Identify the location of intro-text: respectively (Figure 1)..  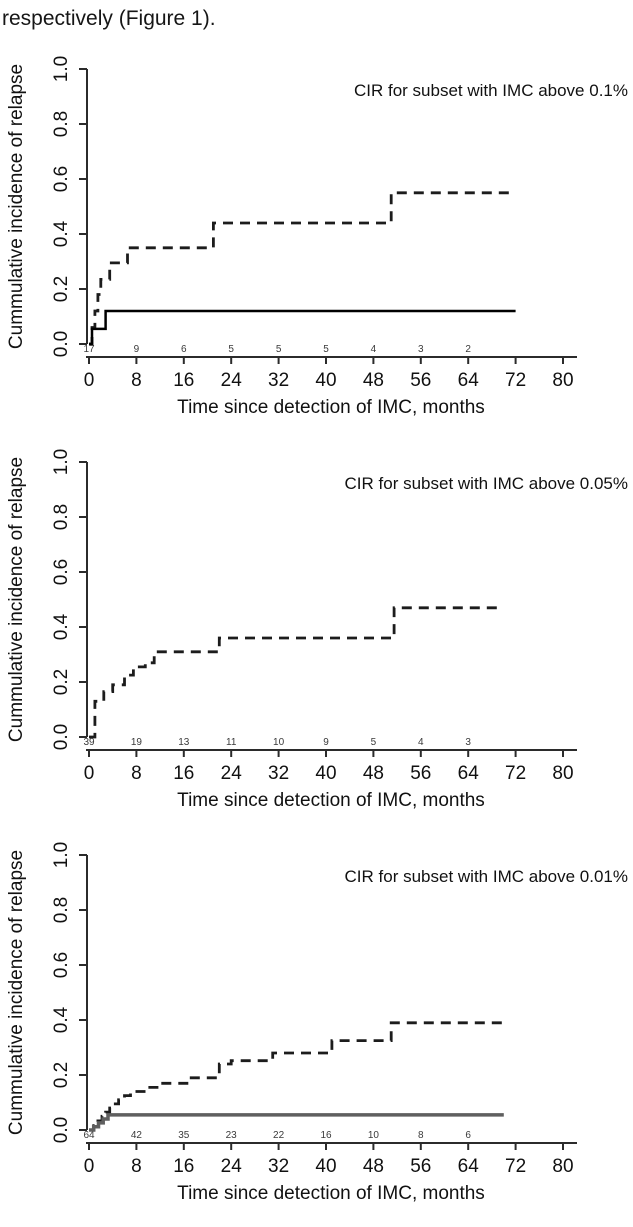
(109, 18).